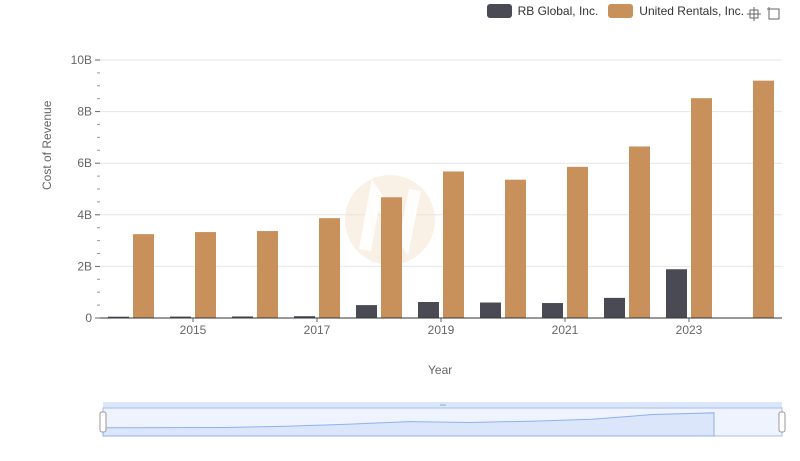 This screenshot has width=800, height=461. I want to click on bar-rb-global-2022, so click(614, 307).